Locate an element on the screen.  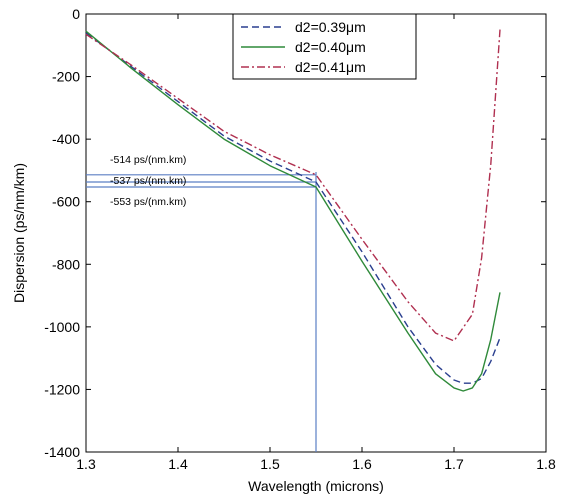
annotation-label: -553 ps/(nm.km) is located at coordinates (148, 202).